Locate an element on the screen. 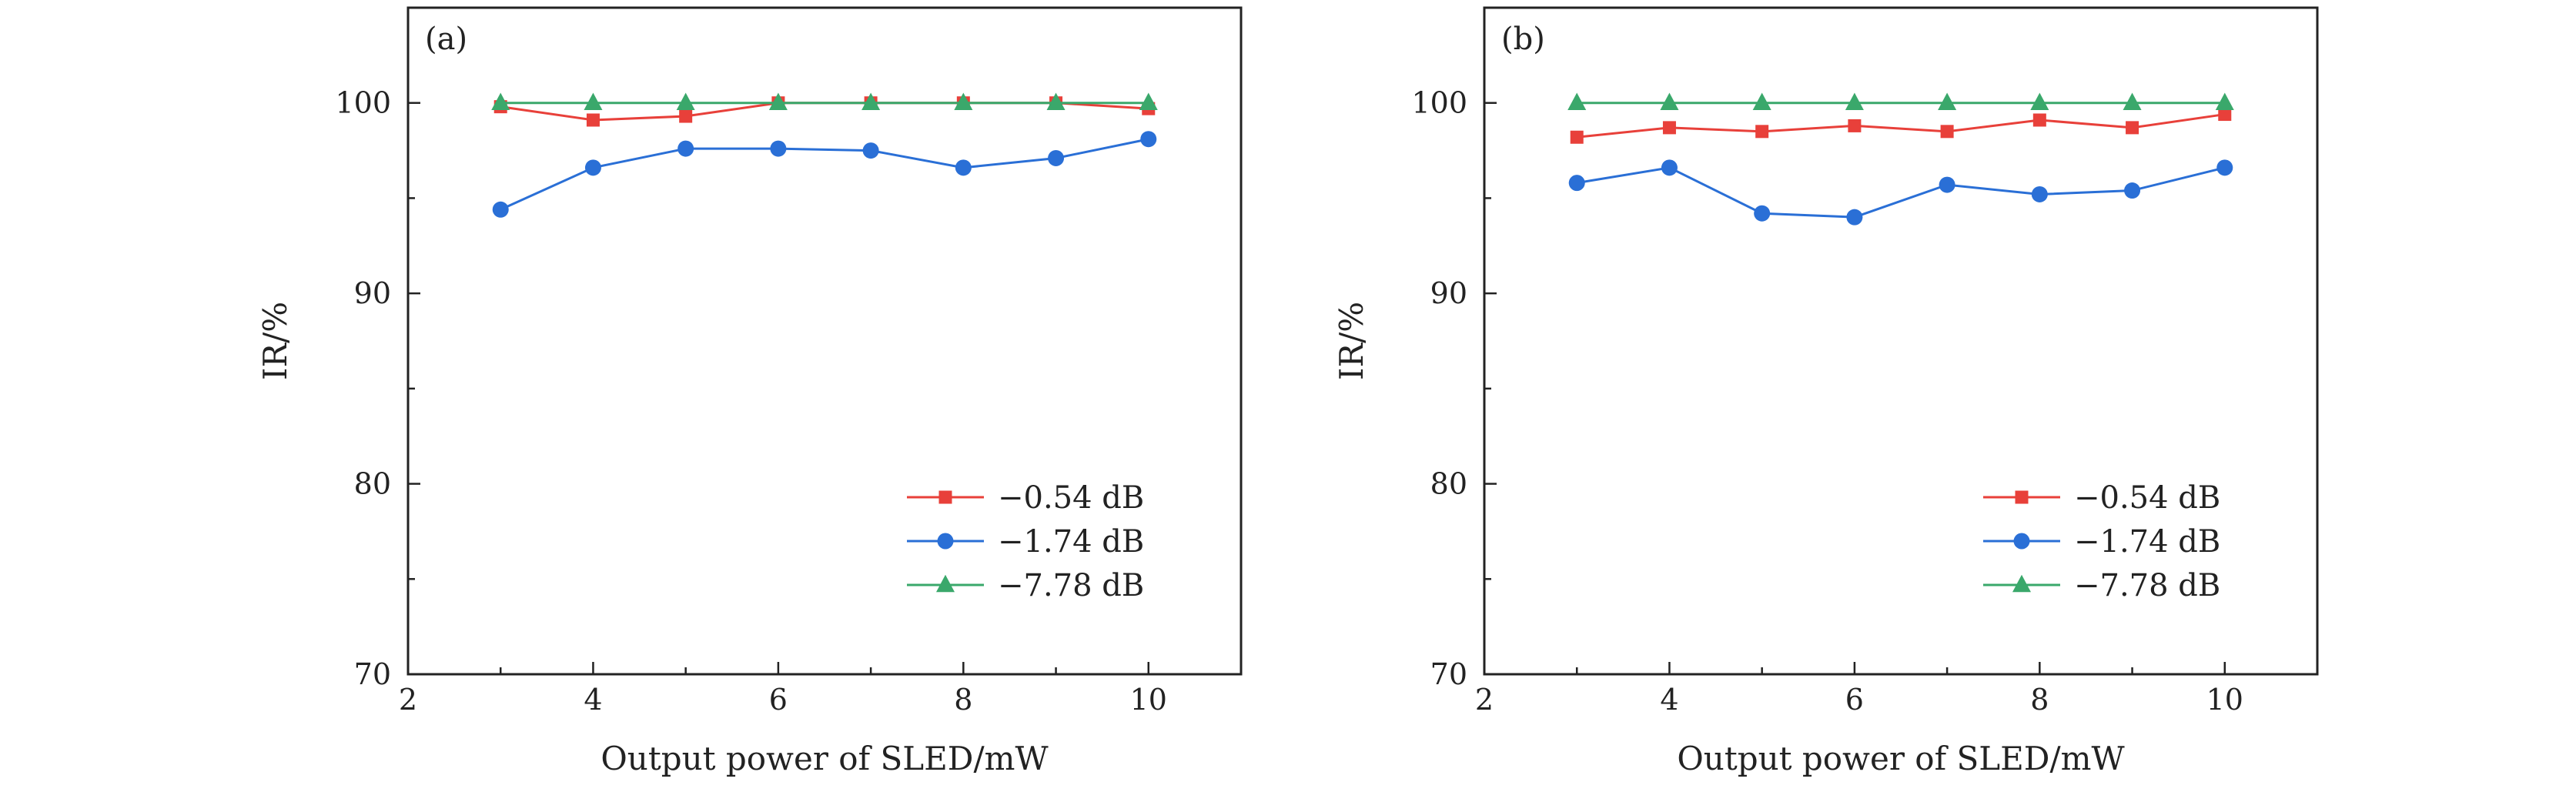  panel-label: (a) is located at coordinates (446, 39).